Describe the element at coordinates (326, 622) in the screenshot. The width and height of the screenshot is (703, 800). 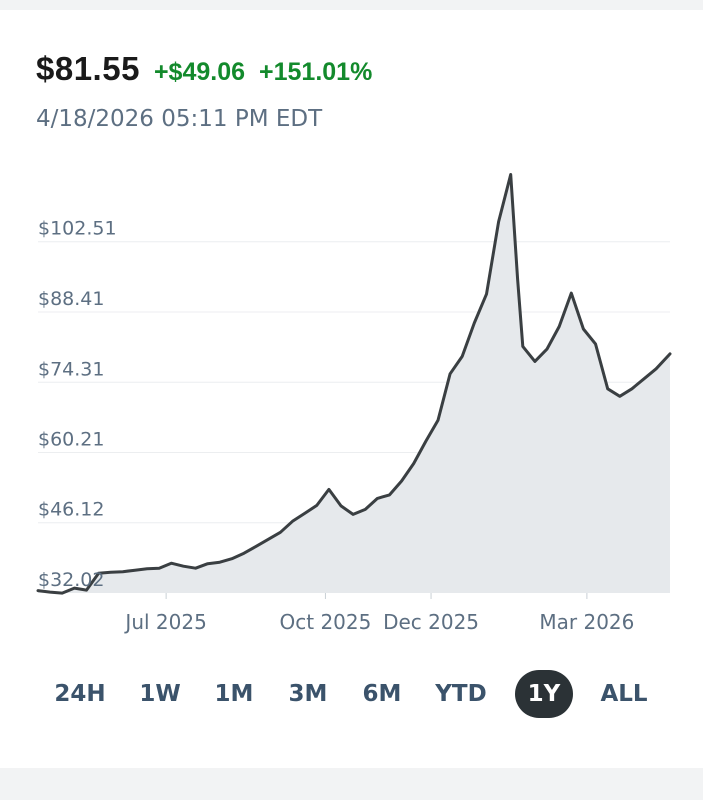
I see `x-tick-label: Oct 2025` at that location.